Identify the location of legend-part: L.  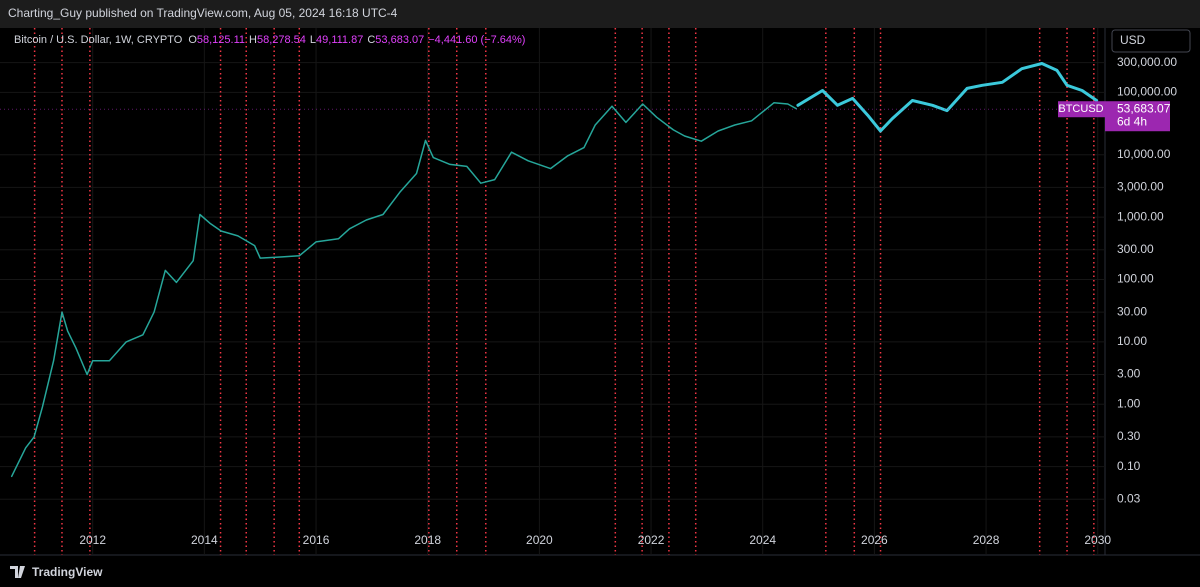
(313, 40).